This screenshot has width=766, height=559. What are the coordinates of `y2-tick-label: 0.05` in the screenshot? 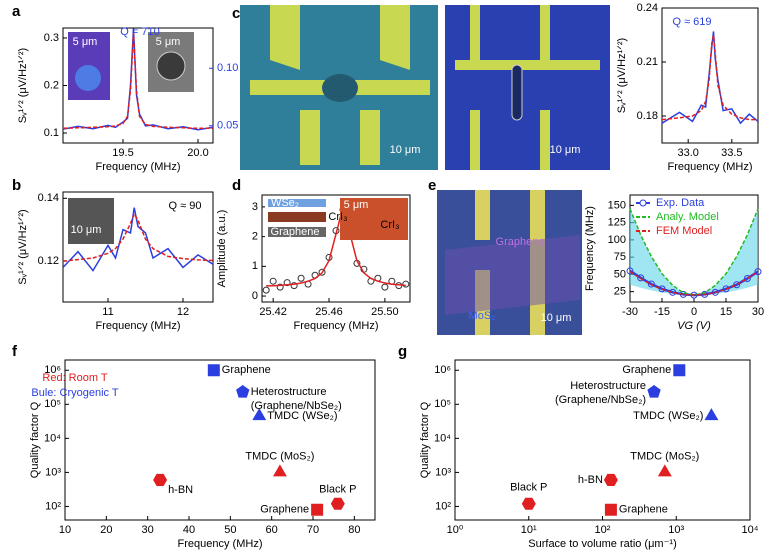 It's located at (227, 126).